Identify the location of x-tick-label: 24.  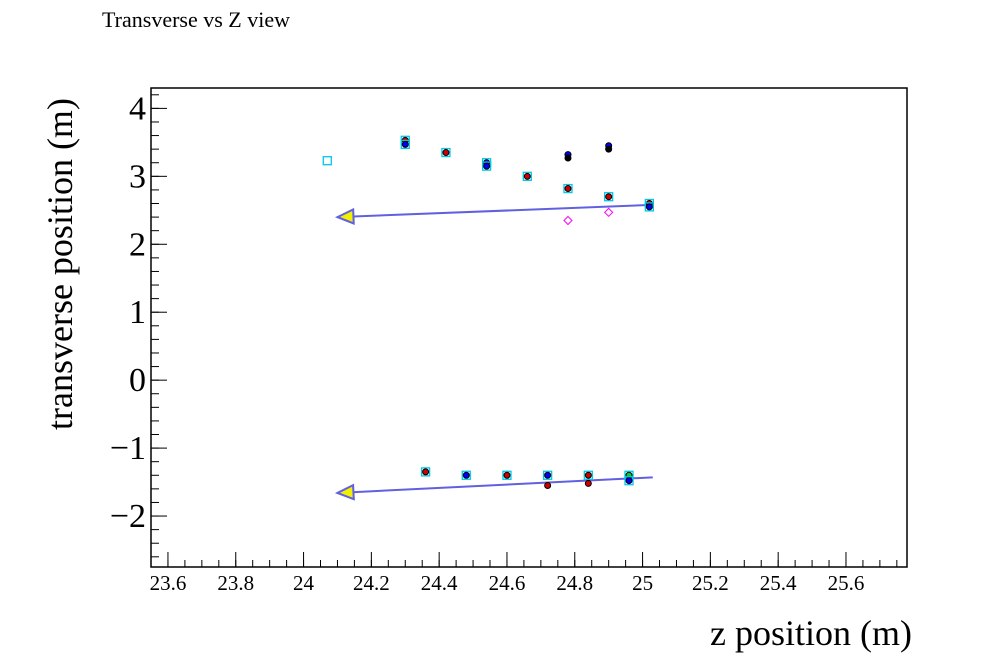
(304, 583).